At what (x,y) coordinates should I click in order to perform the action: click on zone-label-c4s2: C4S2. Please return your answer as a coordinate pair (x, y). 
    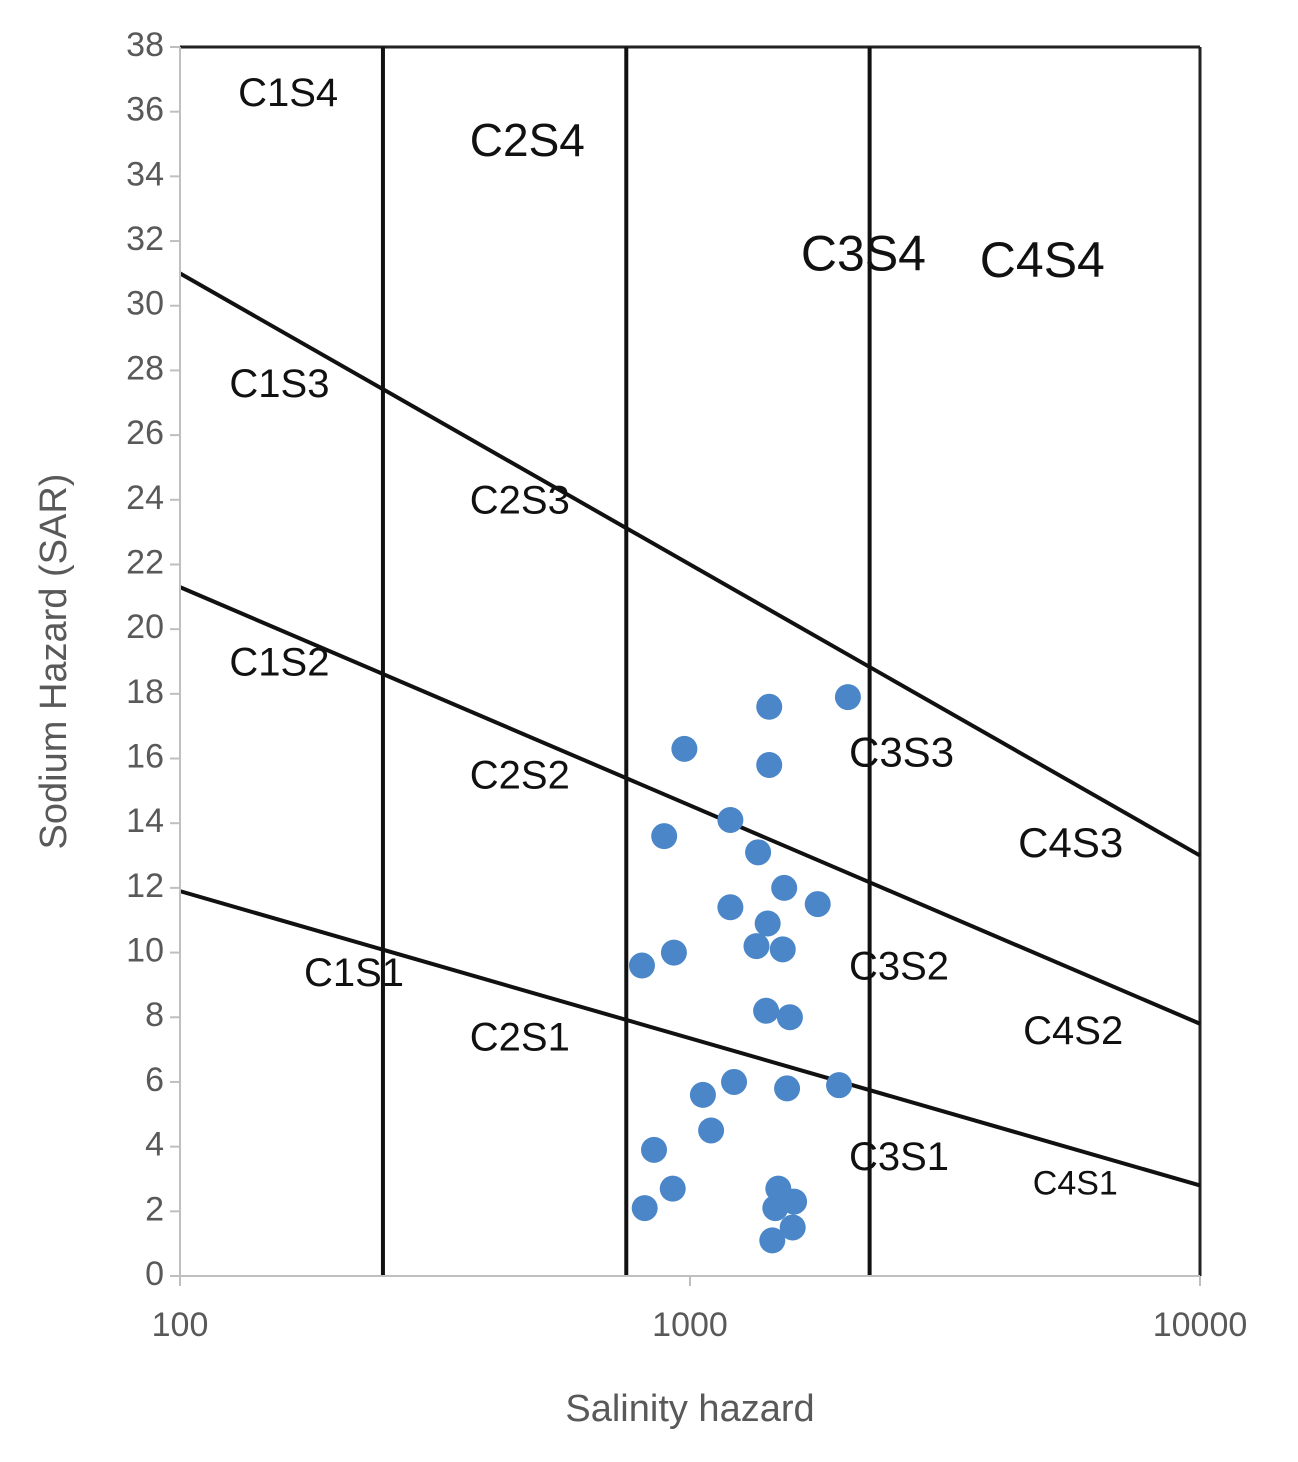
    Looking at the image, I should click on (1073, 1031).